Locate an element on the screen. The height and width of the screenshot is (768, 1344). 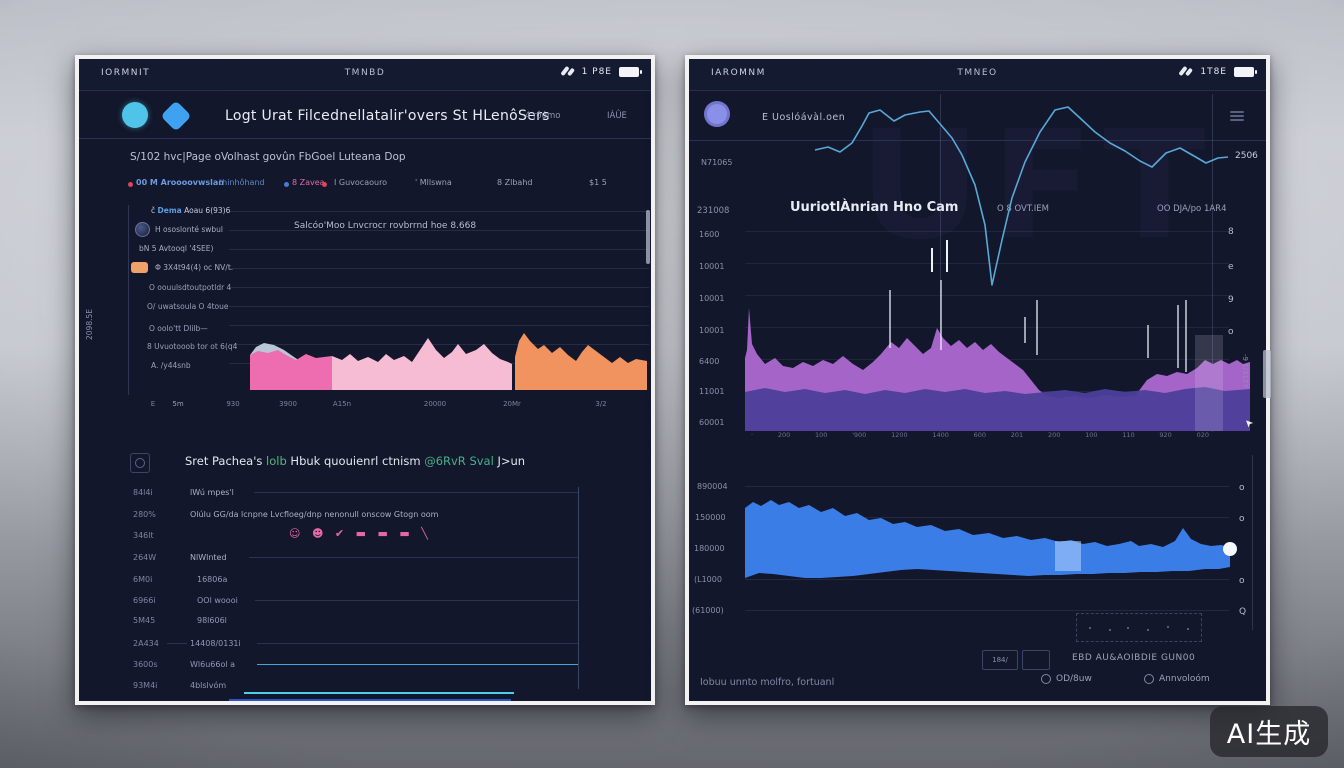
series-item-8: A. /y44snb is located at coordinates (171, 365).